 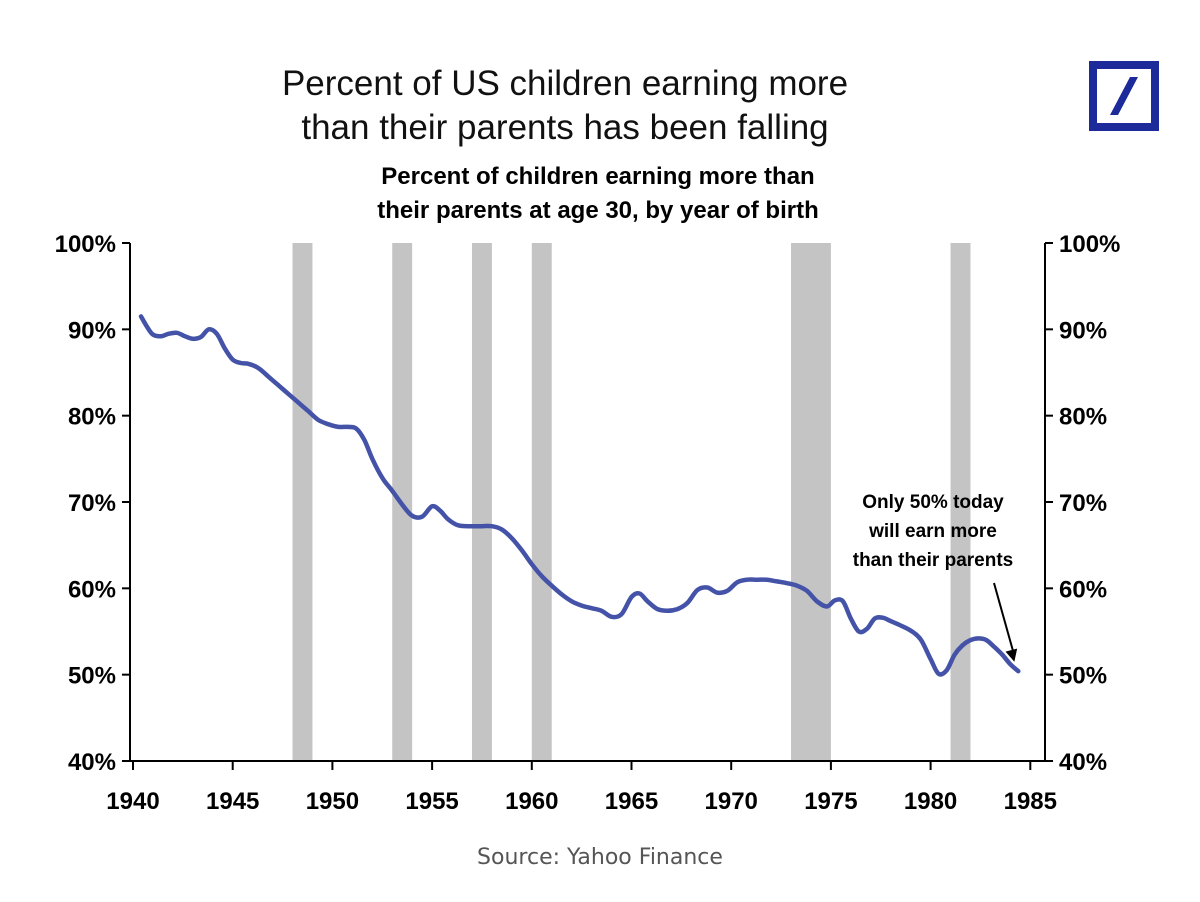 What do you see at coordinates (531, 801) in the screenshot?
I see `x-tick-label: 1960` at bounding box center [531, 801].